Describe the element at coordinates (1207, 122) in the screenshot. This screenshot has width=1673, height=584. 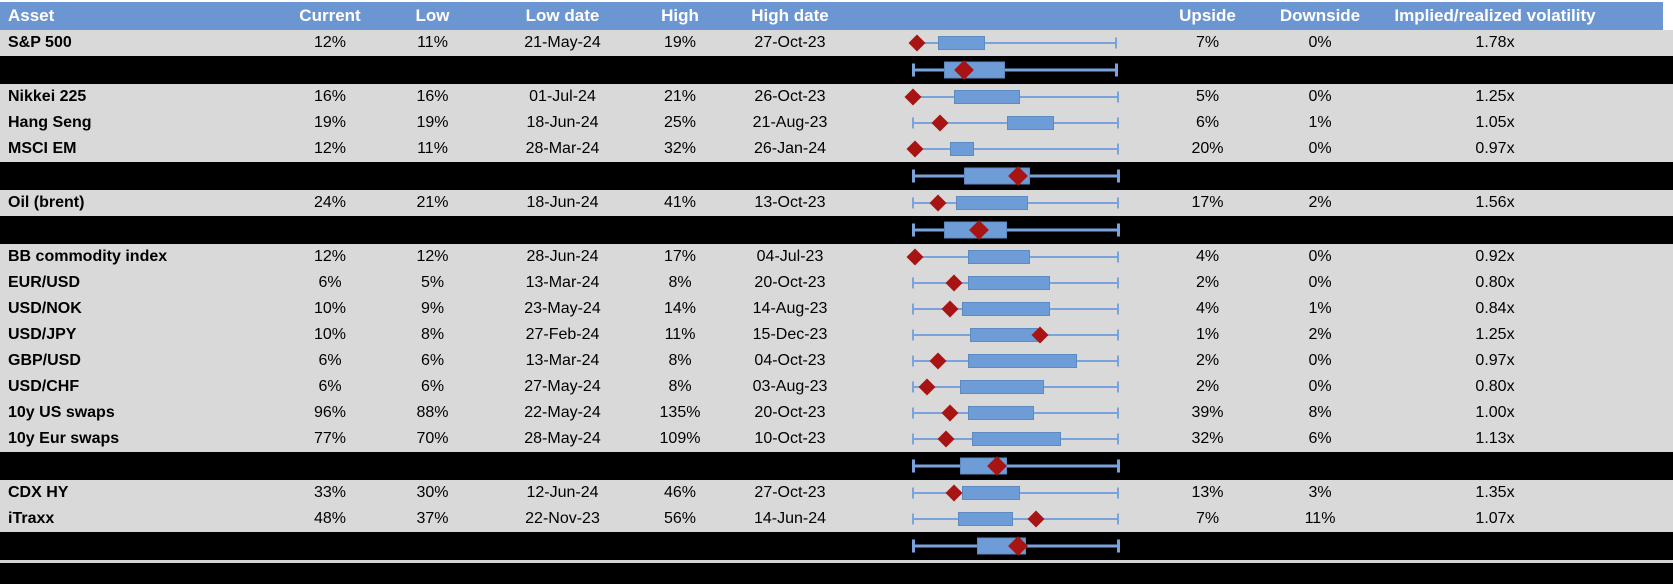
I see `cell-upside: 6%` at that location.